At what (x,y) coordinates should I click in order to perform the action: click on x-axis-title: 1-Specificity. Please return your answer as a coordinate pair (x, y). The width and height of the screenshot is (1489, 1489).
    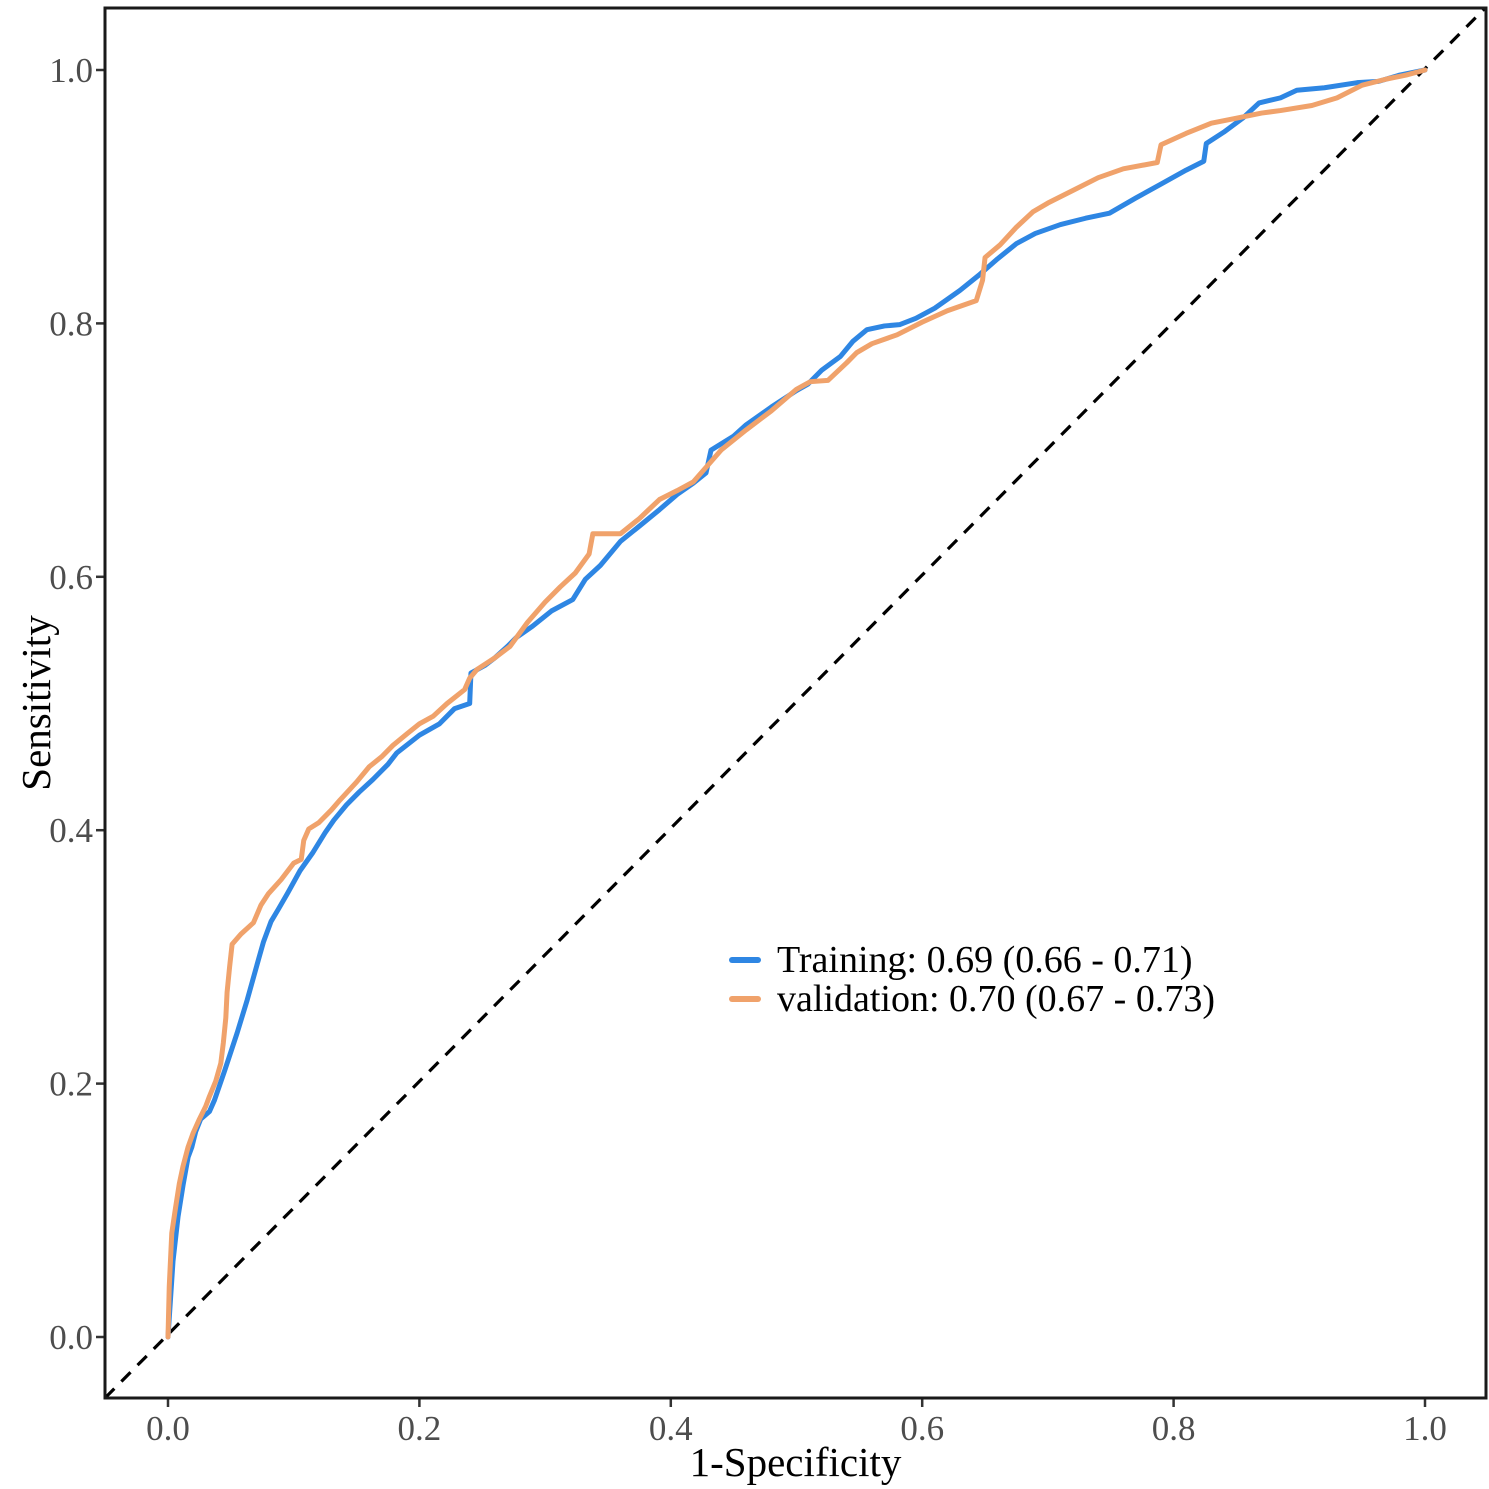
    Looking at the image, I should click on (795, 1462).